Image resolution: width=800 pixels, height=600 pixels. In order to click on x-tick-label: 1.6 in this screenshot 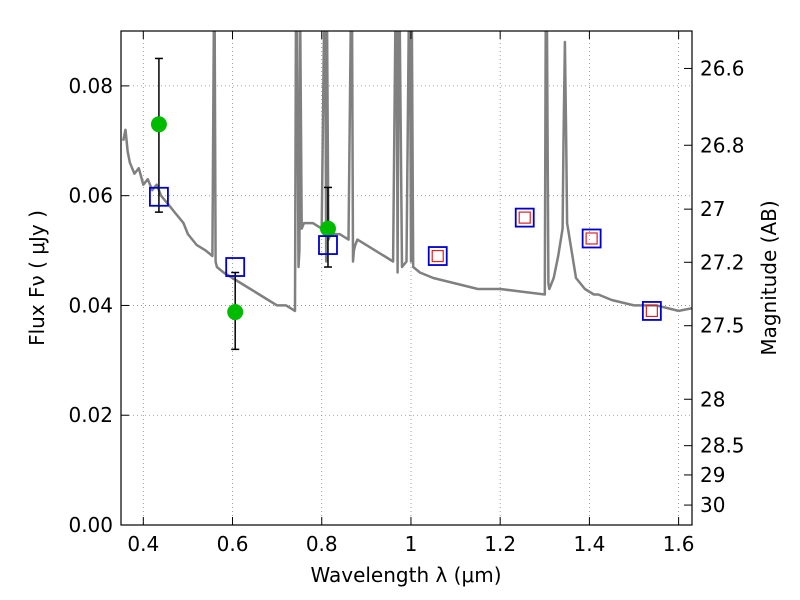, I will do `click(679, 544)`.